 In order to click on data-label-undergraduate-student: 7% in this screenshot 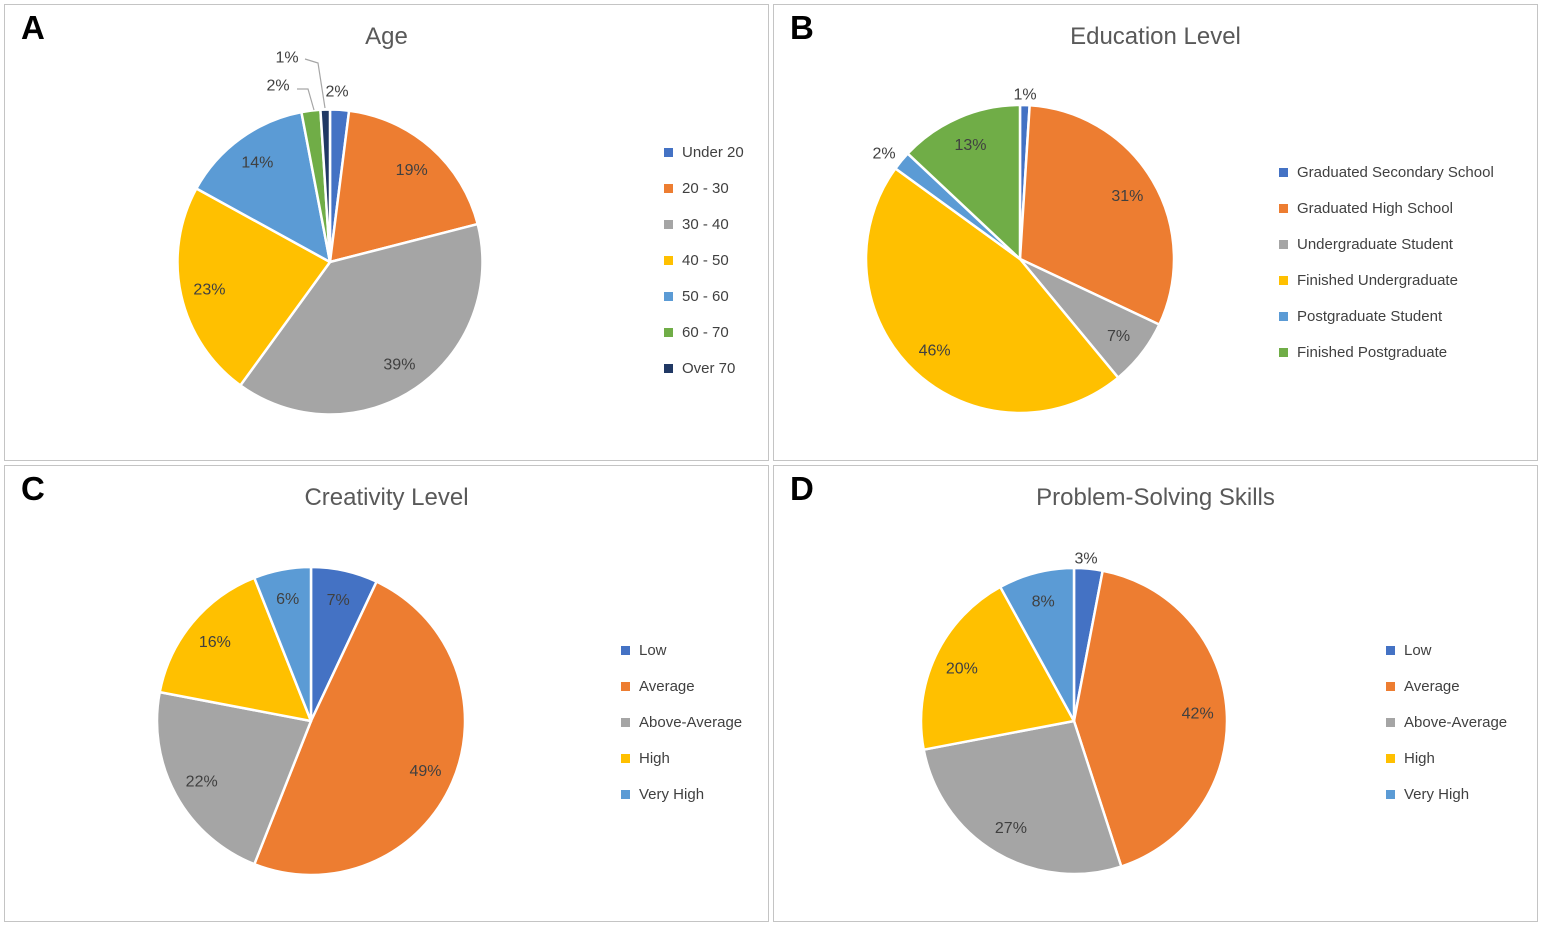, I will do `click(1118, 336)`.